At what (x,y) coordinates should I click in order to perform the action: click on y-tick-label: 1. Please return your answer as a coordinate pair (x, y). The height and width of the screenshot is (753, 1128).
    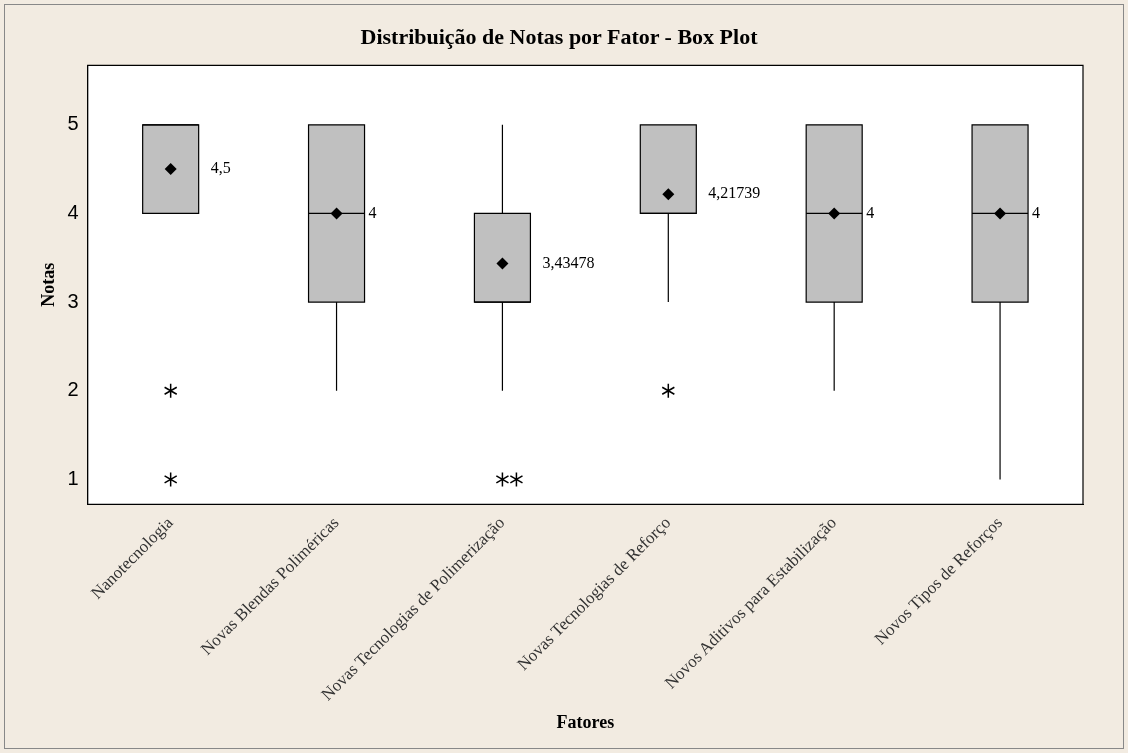
    Looking at the image, I should click on (73, 477).